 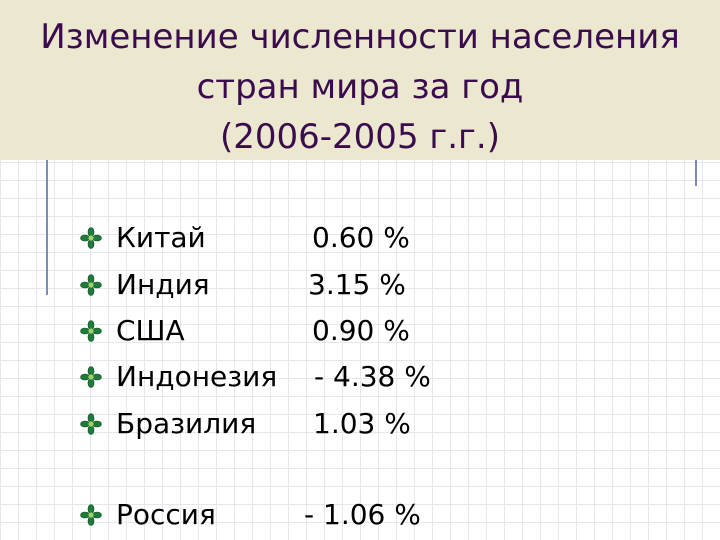 What do you see at coordinates (361, 237) in the screenshot?
I see `change-value: 0.60 %` at bounding box center [361, 237].